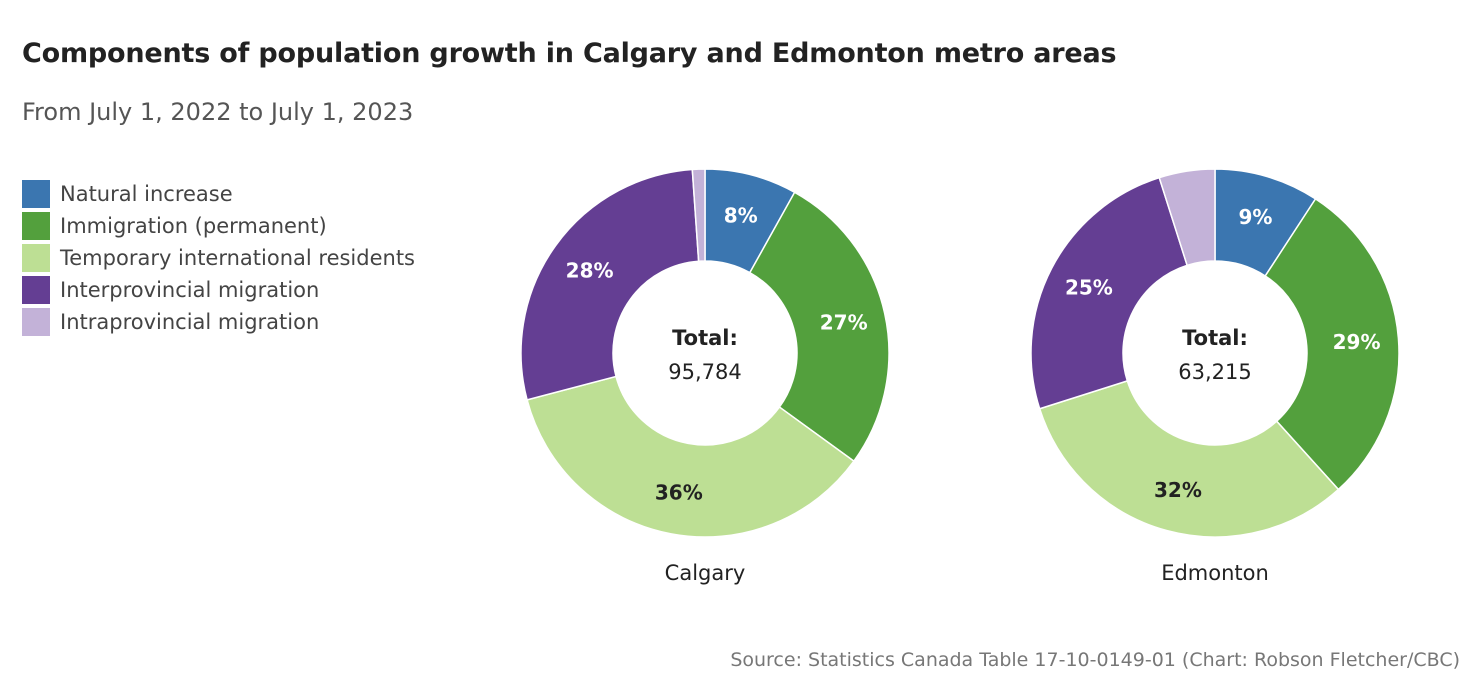 The image size is (1480, 690). I want to click on slice-label: 25%, so click(1089, 288).